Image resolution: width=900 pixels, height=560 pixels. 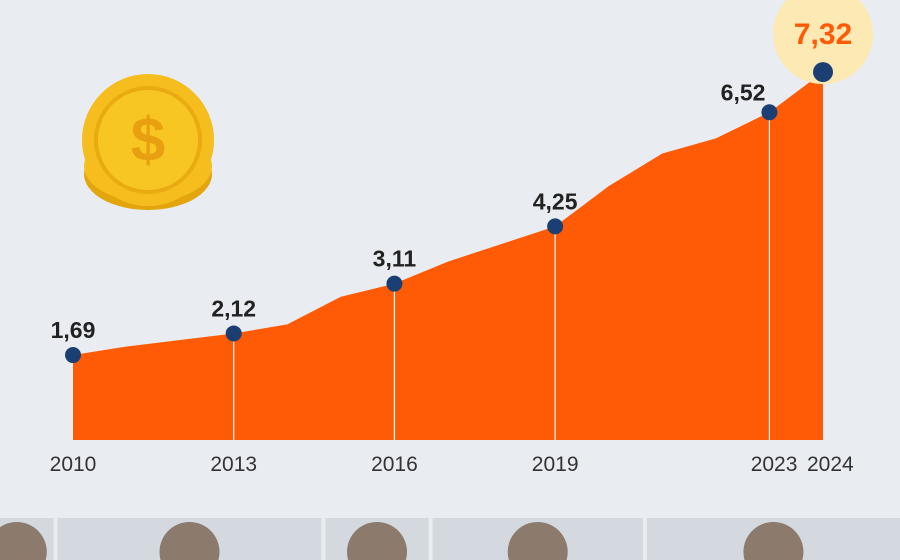 What do you see at coordinates (555, 201) in the screenshot?
I see `data-label: 4,25` at bounding box center [555, 201].